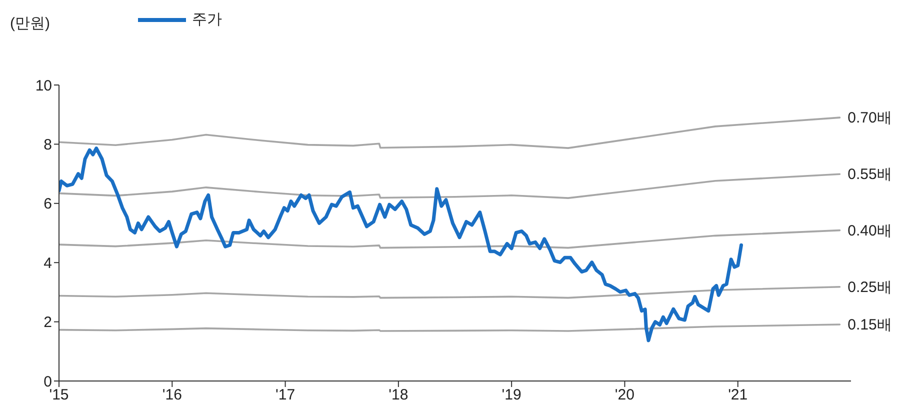 The width and height of the screenshot is (912, 411). What do you see at coordinates (512, 395) in the screenshot?
I see `x-tick-label: '19` at bounding box center [512, 395].